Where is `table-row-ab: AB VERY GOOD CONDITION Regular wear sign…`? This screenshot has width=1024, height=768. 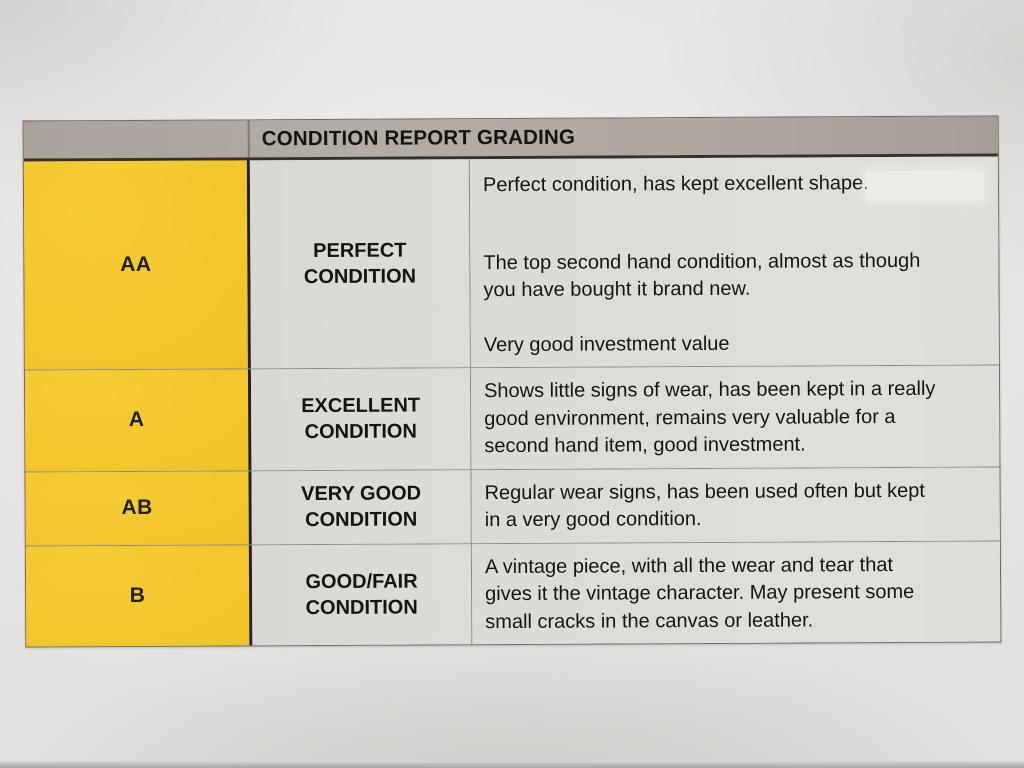 table-row-ab: AB VERY GOOD CONDITION Regular wear sign… is located at coordinates (512, 505).